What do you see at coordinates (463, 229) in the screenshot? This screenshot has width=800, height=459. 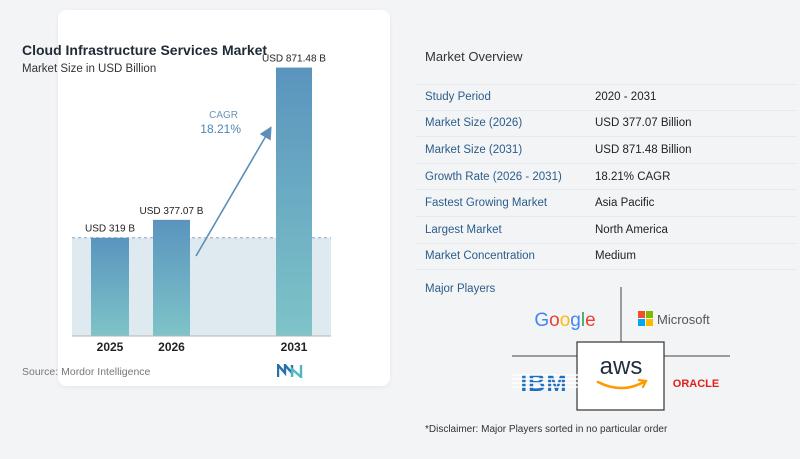 I see `overview-label: Largest Market` at bounding box center [463, 229].